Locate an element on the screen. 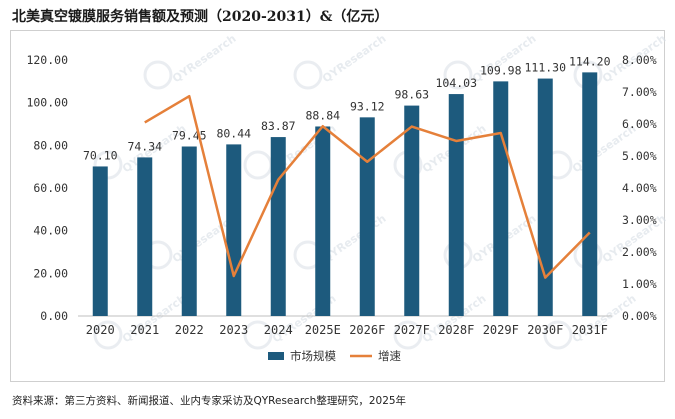 This screenshot has height=419, width=675. chart-title: 北美真空镀膜服务销售额及预测（2020-2031）&（亿元） is located at coordinates (200, 17).